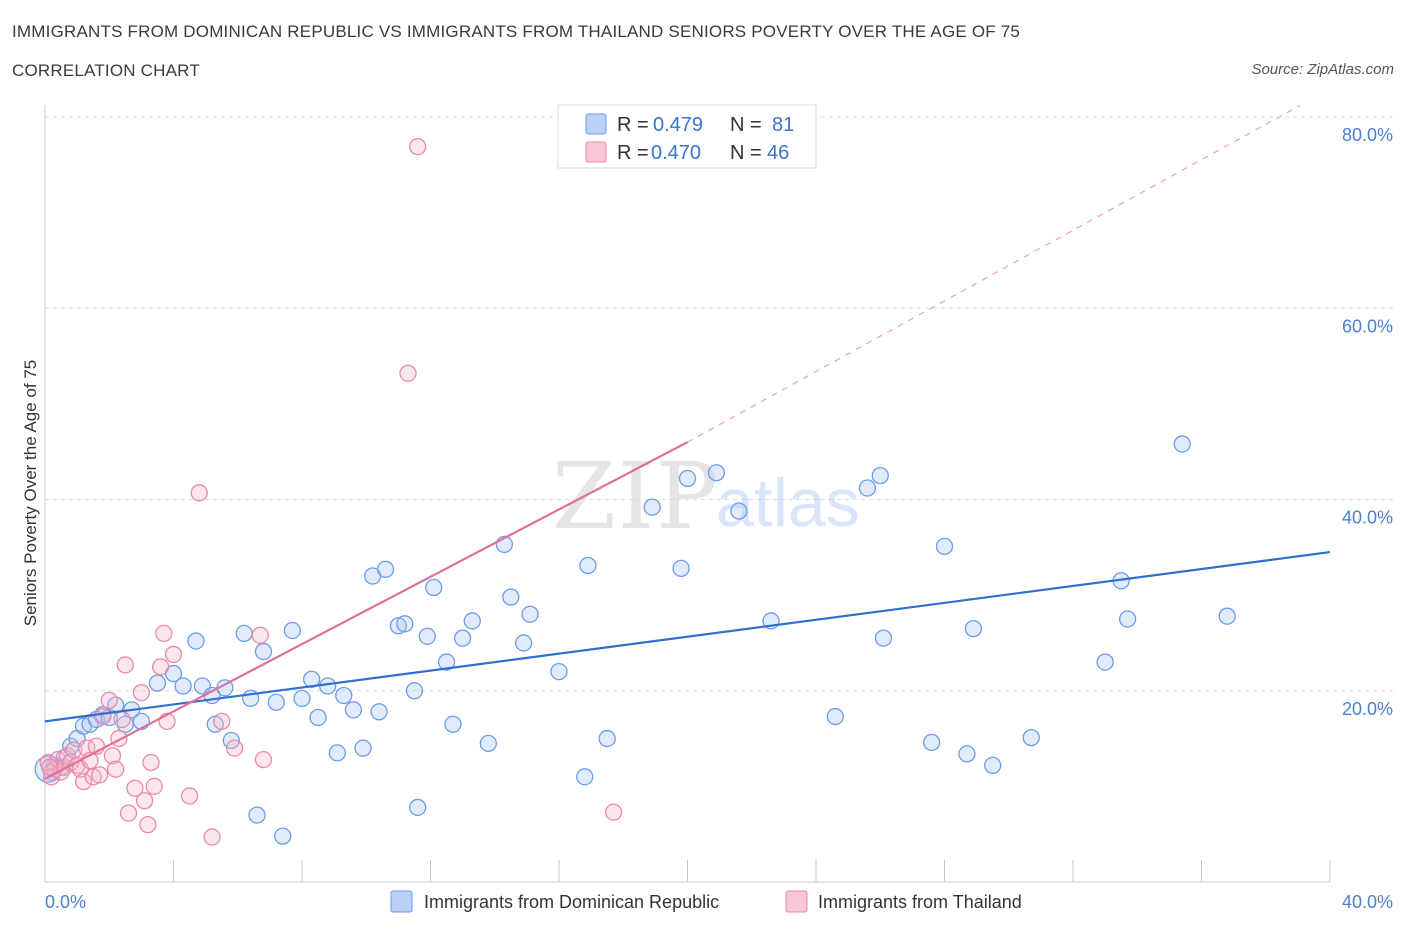 The image size is (1406, 930). Describe the element at coordinates (783, 125) in the screenshot. I see `legend-n-value-dominican: 81` at that location.